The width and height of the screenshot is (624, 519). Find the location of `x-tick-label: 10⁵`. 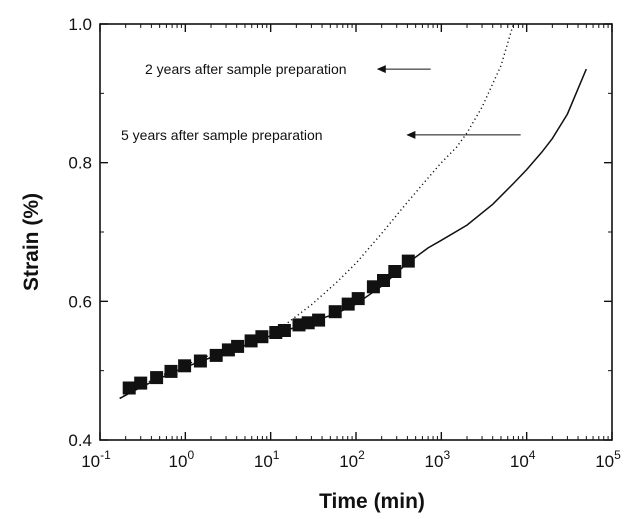

x-tick-label: 10⁵ is located at coordinates (608, 459).